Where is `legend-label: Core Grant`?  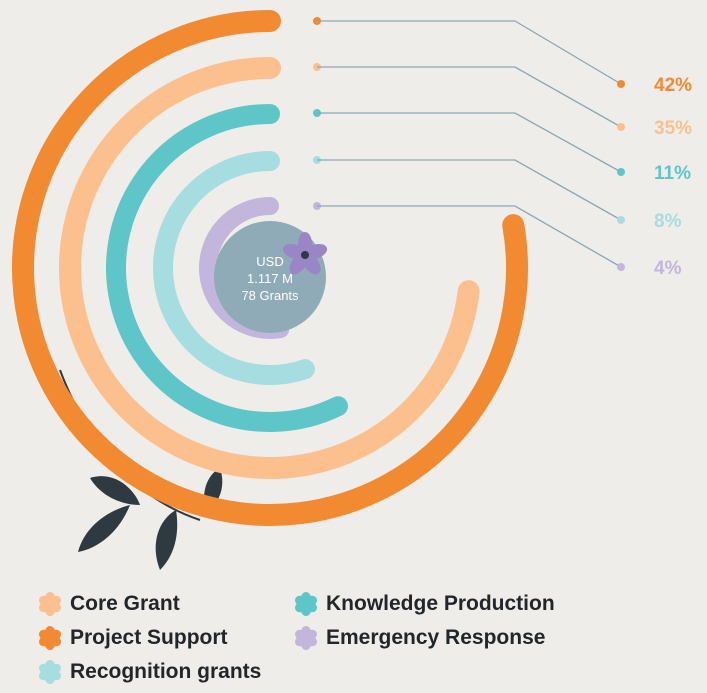 legend-label: Core Grant is located at coordinates (125, 603).